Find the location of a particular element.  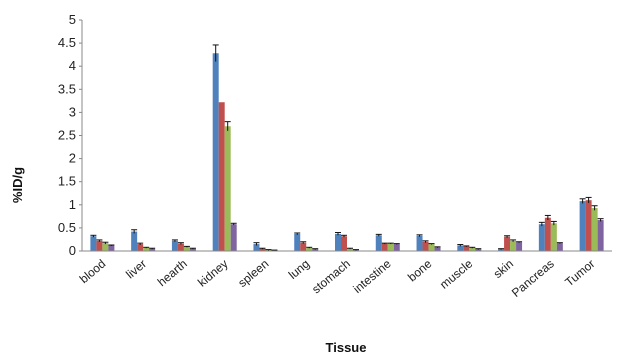

x-tick-label: Tumor is located at coordinates (579, 273).